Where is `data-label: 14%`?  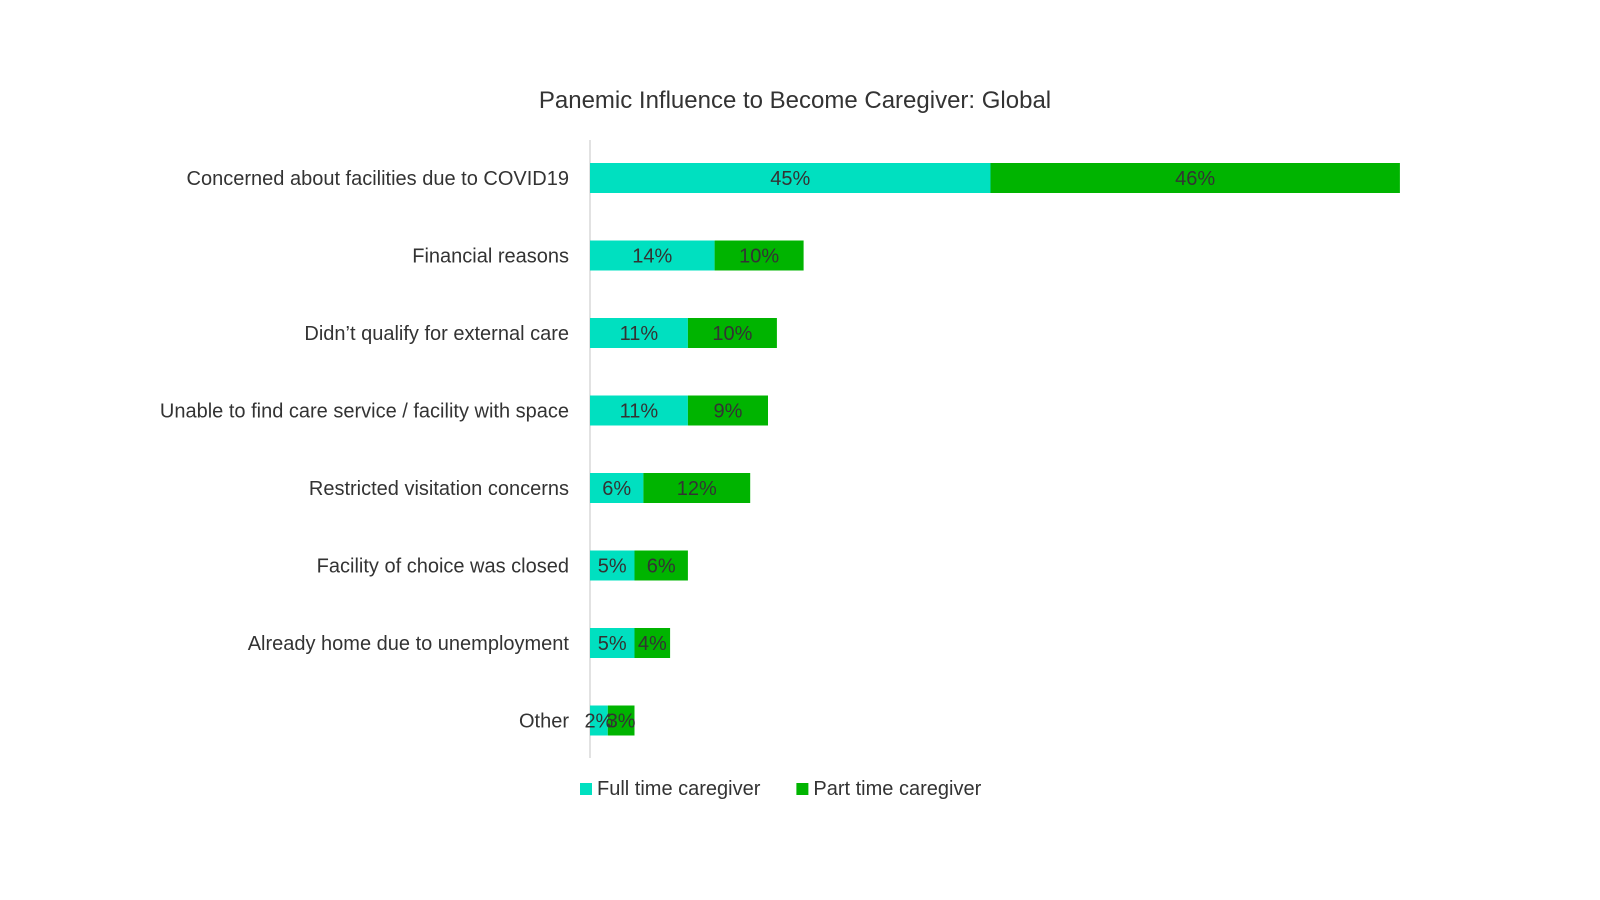
data-label: 14% is located at coordinates (652, 257).